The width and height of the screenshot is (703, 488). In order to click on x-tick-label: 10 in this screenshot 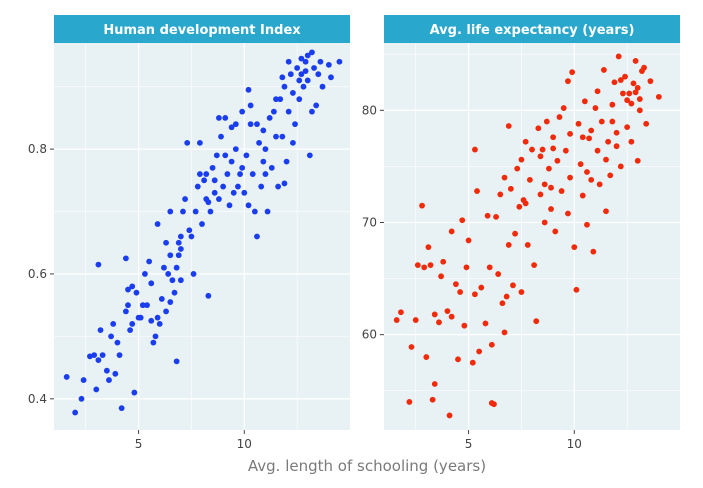, I will do `click(244, 444)`.